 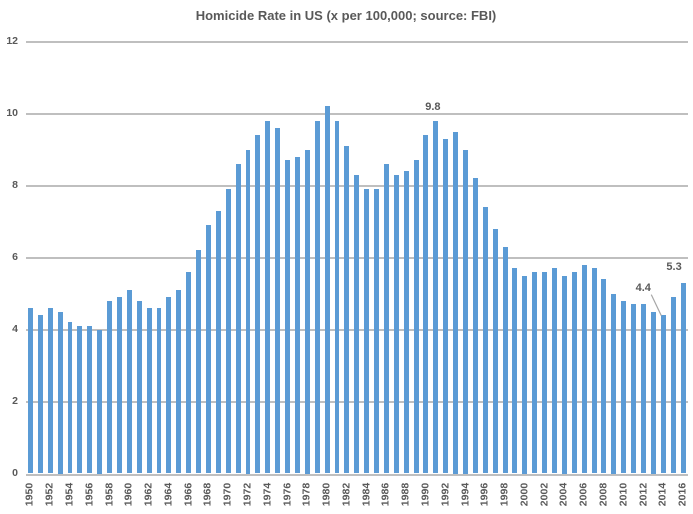 What do you see at coordinates (446, 306) in the screenshot?
I see `bar-1992` at bounding box center [446, 306].